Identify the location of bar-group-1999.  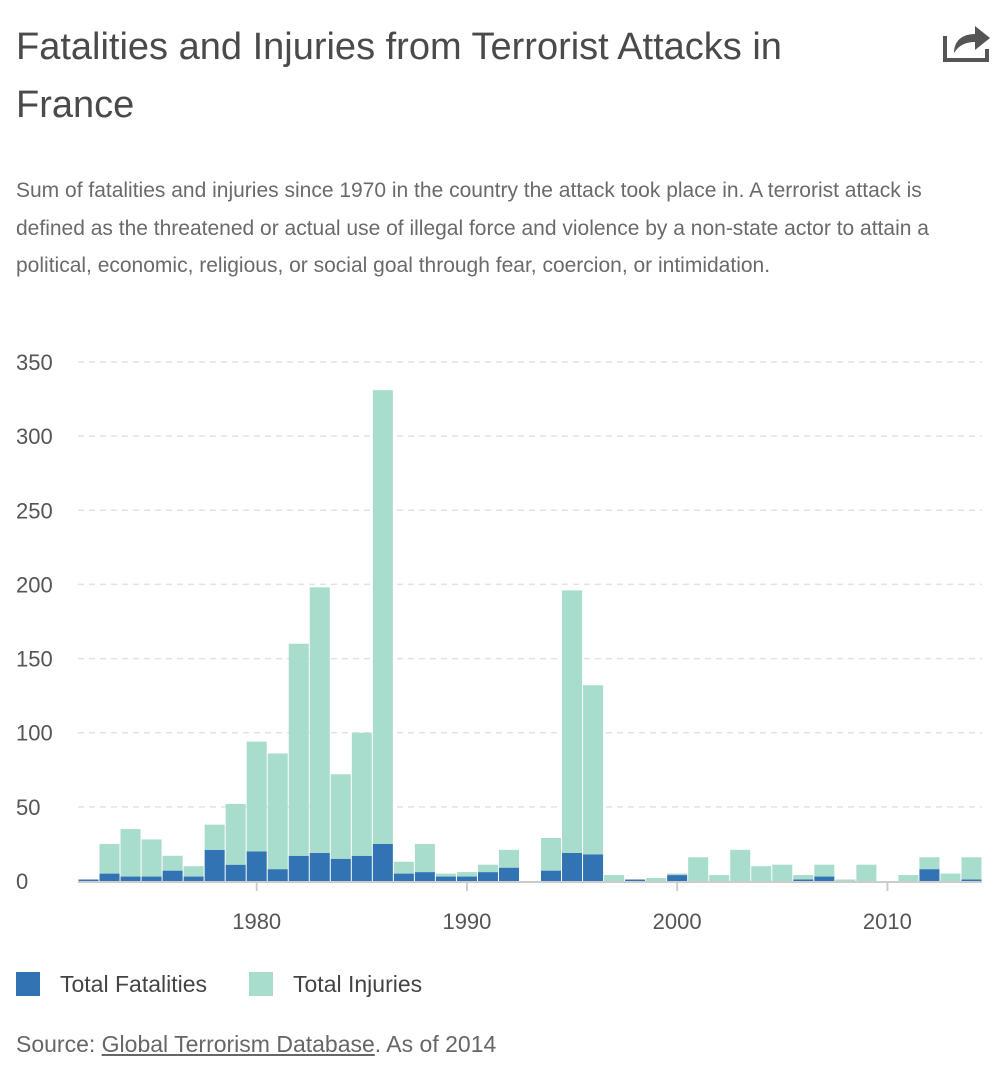
(656, 879).